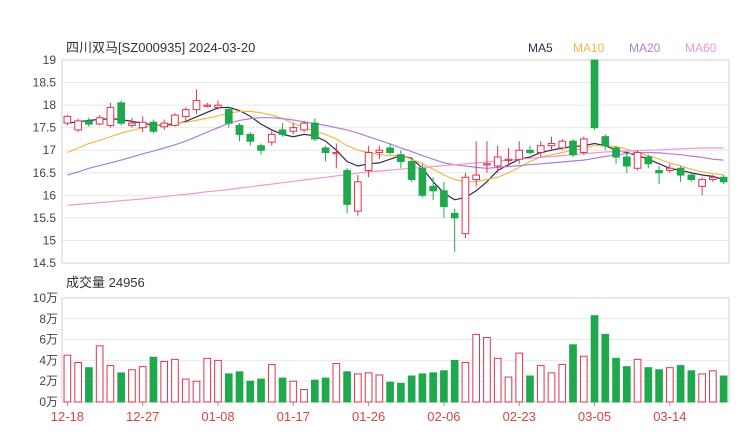 The height and width of the screenshot is (440, 740). I want to click on x-tick-label: 01-26, so click(368, 416).